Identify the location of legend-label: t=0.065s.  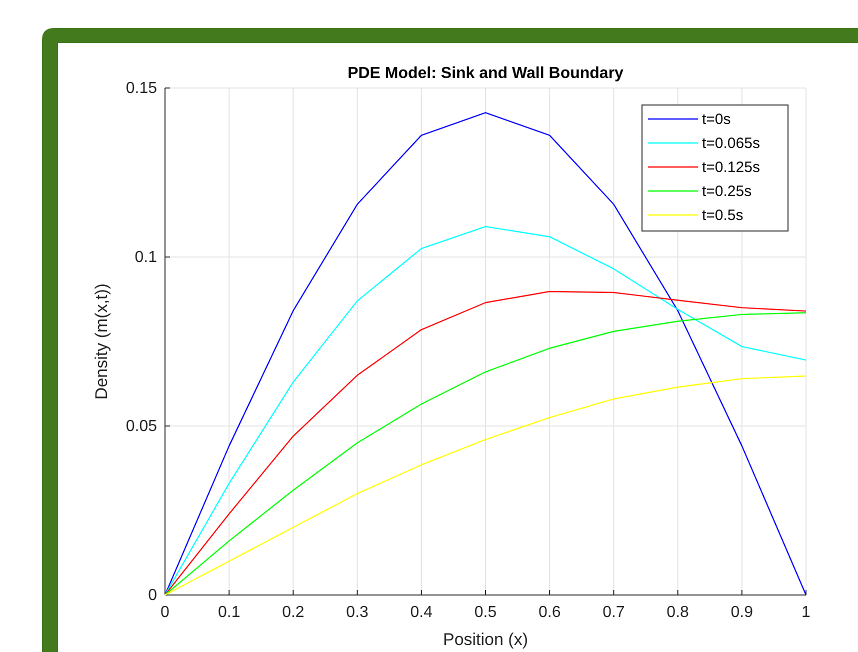
(731, 143).